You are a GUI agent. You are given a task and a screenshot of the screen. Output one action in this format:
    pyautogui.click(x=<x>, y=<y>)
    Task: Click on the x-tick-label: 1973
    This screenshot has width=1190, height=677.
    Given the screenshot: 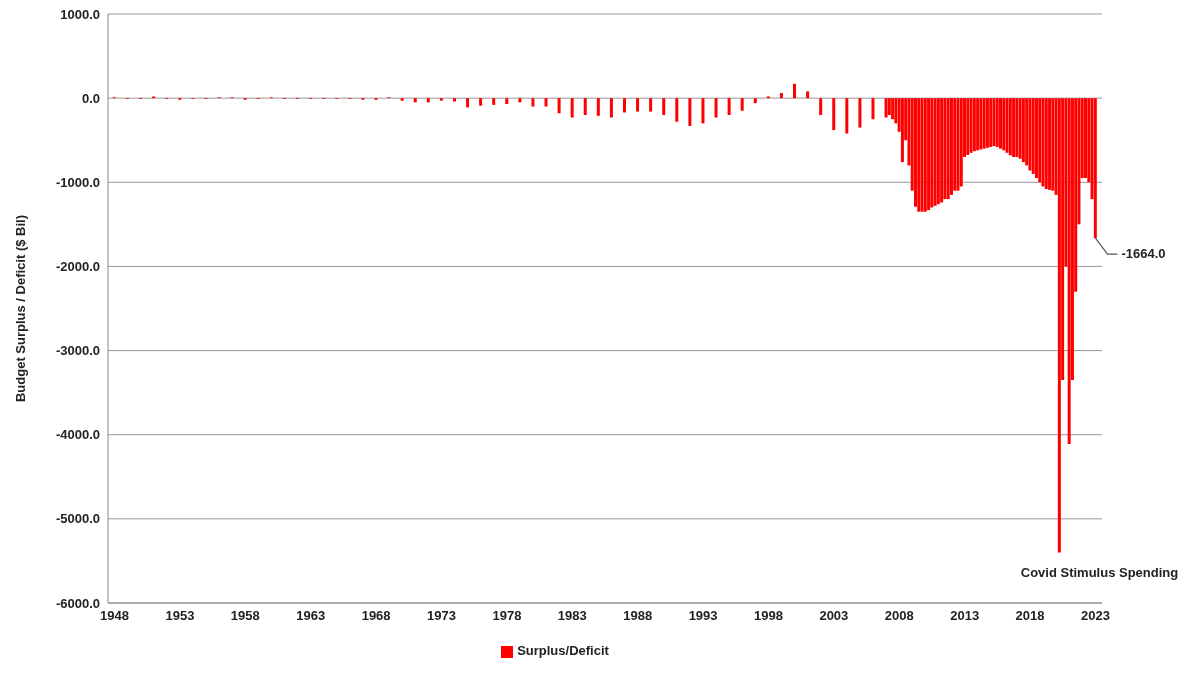 What is the action you would take?
    pyautogui.click(x=441, y=616)
    